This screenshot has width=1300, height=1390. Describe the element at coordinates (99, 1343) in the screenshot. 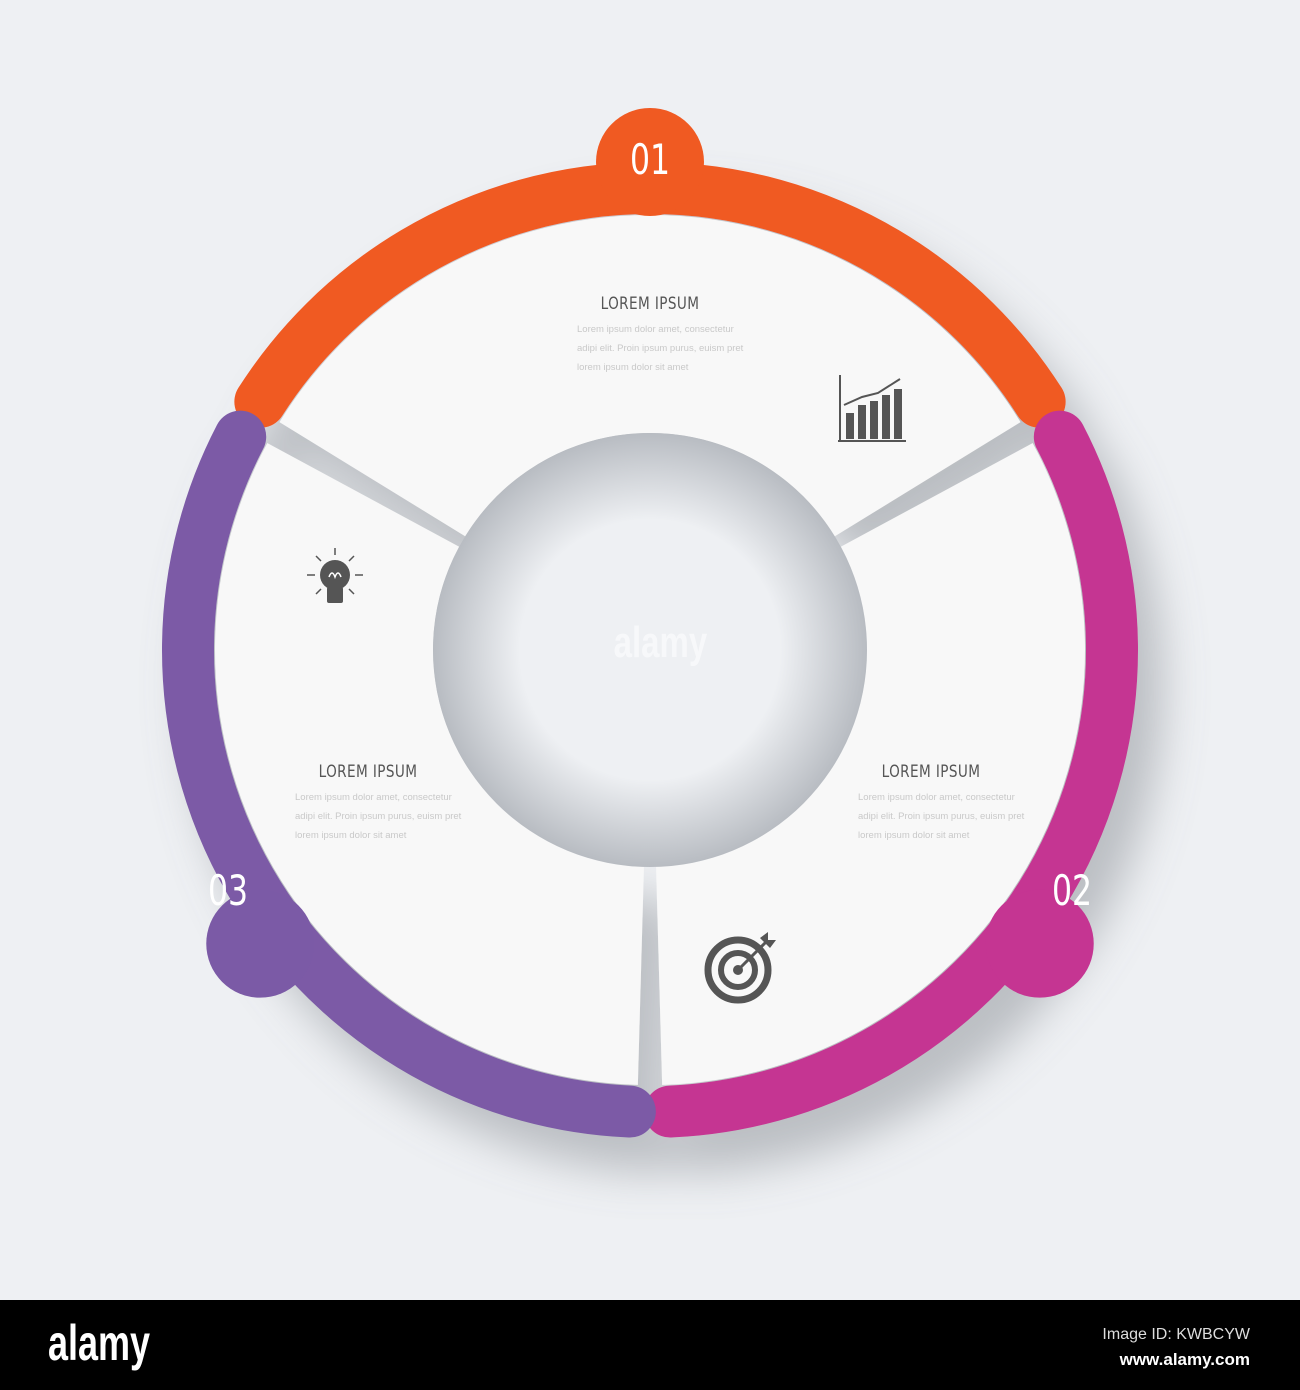

I see `footer-logo: alamy` at that location.